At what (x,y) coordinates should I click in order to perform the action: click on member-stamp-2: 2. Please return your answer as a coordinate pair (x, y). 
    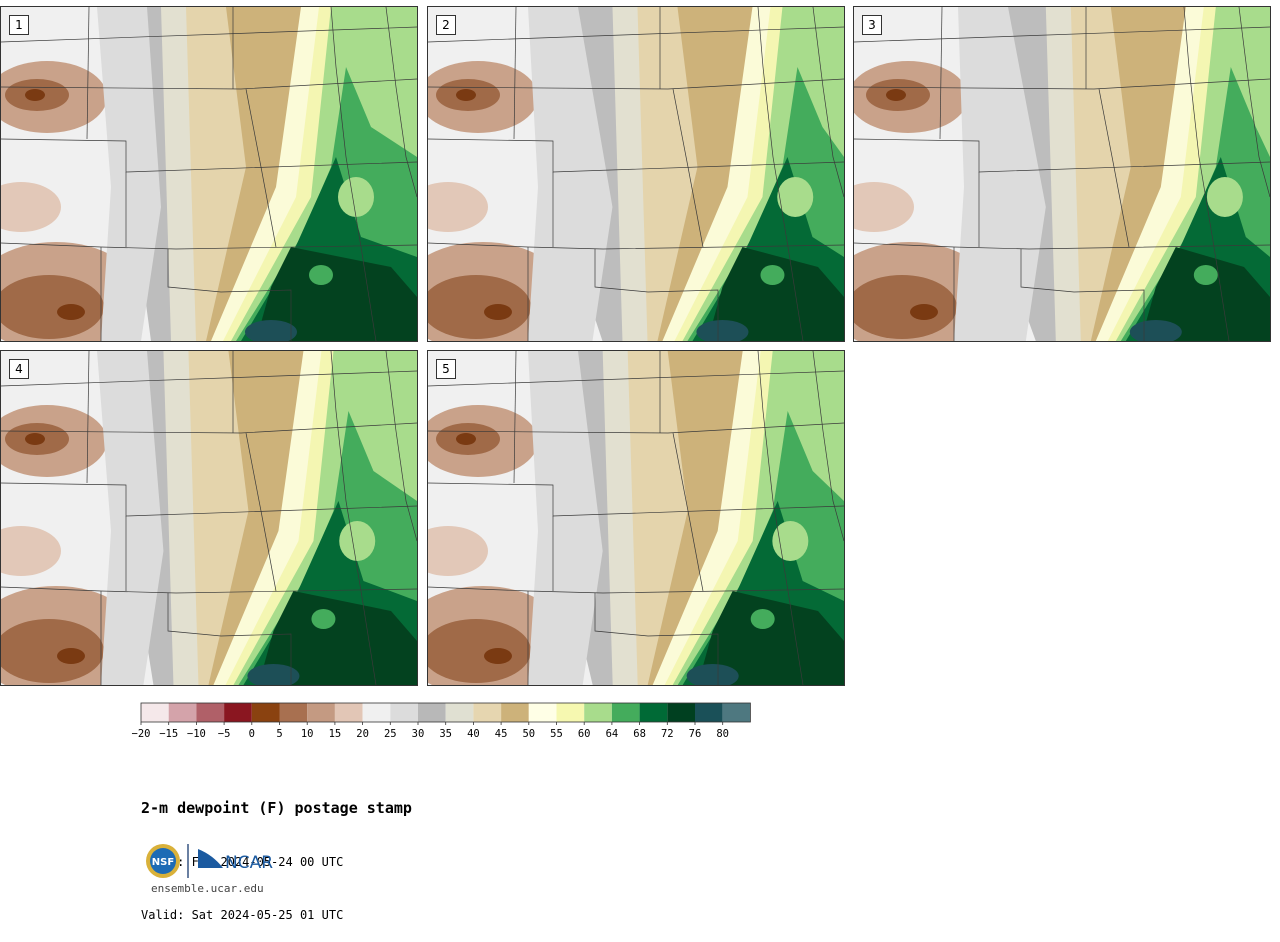
    Looking at the image, I should click on (636, 174).